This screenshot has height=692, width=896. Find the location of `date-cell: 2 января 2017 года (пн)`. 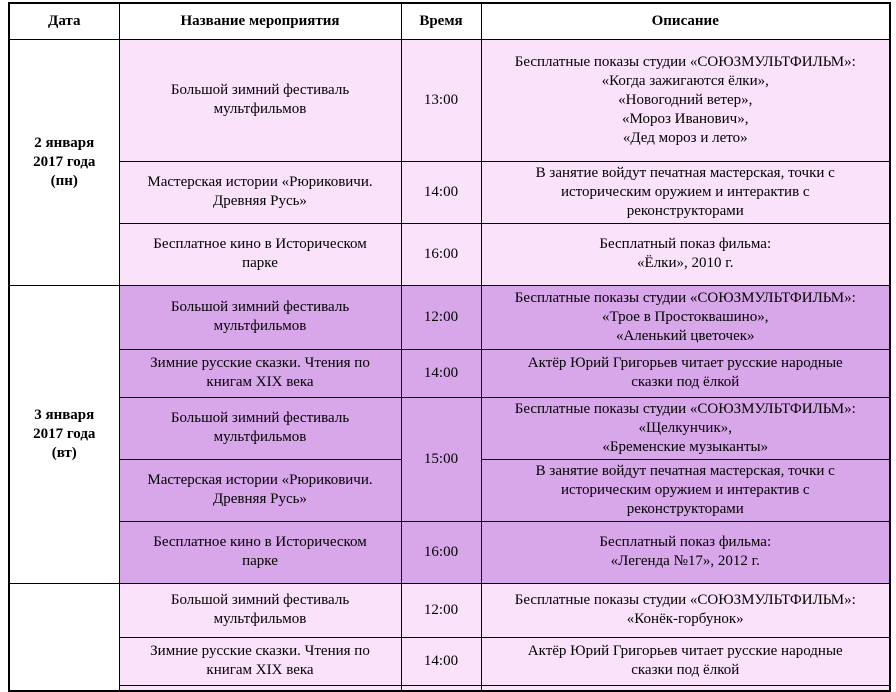

date-cell: 2 января 2017 года (пн) is located at coordinates (64, 162).